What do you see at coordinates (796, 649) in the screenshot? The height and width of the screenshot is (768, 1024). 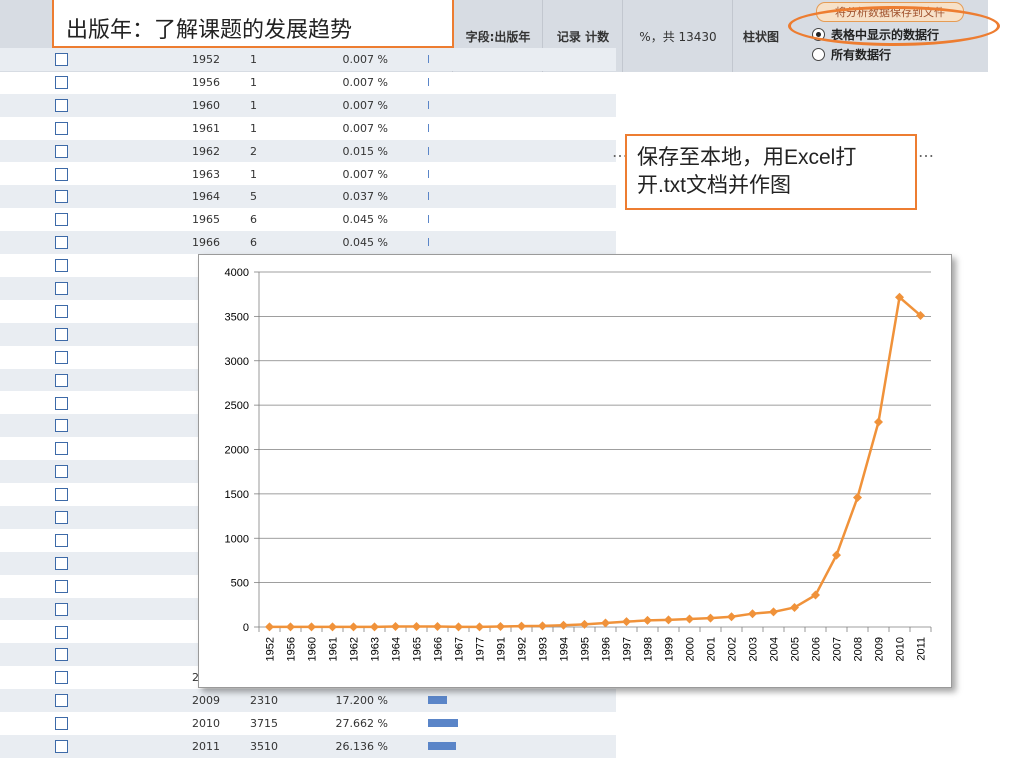 I see `x-tick-label: 2005` at bounding box center [796, 649].